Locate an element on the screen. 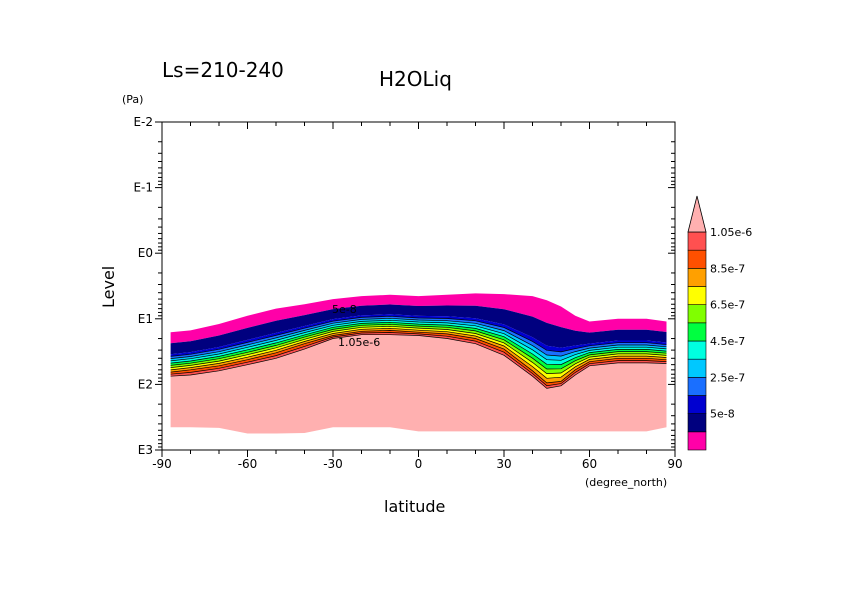 The image size is (842, 595). x-tick-label: 30 is located at coordinates (503, 464).